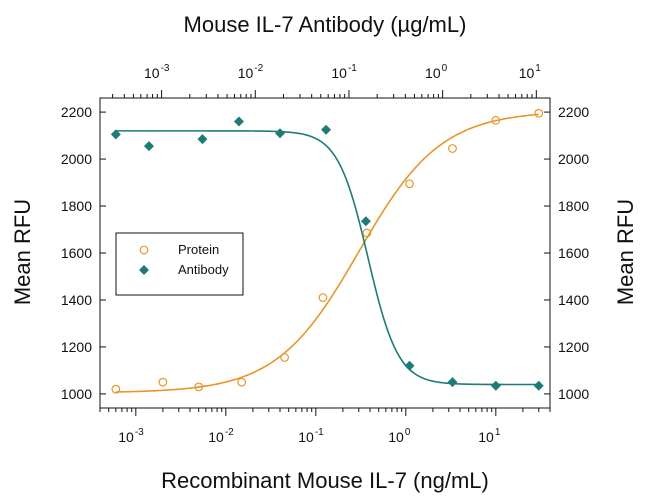 This screenshot has height=503, width=650. I want to click on x-tick-label-bottom: 10 1, so click(489, 436).